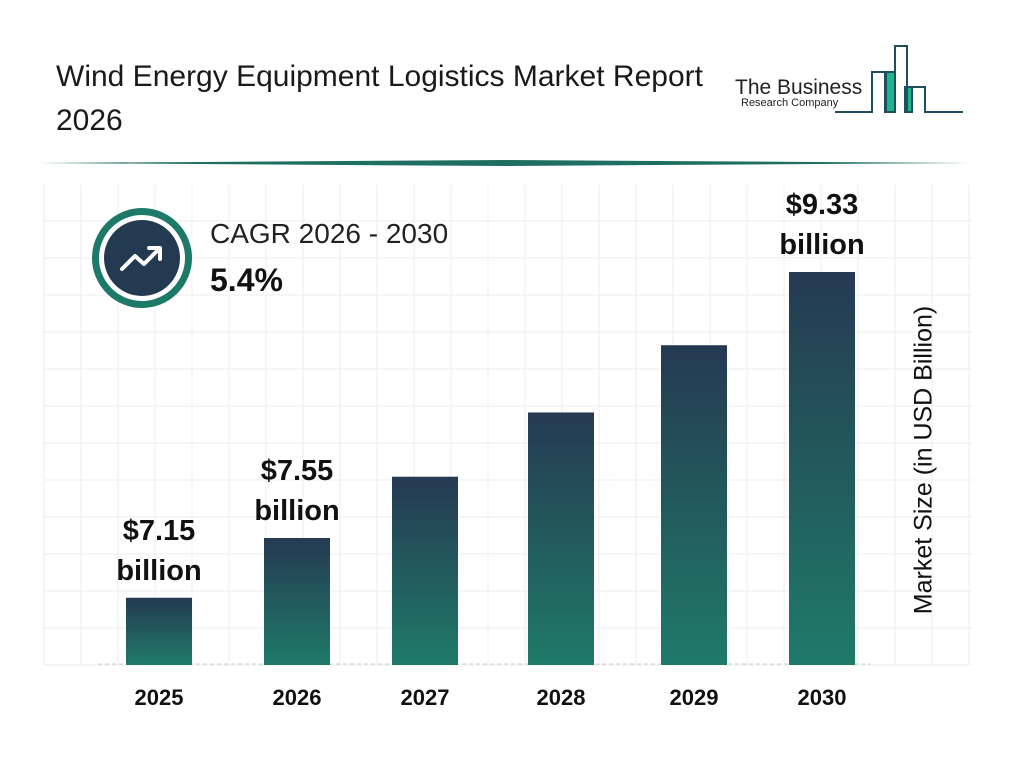 This screenshot has height=768, width=1024. Describe the element at coordinates (142, 258) in the screenshot. I see `trending-up-icon` at that location.